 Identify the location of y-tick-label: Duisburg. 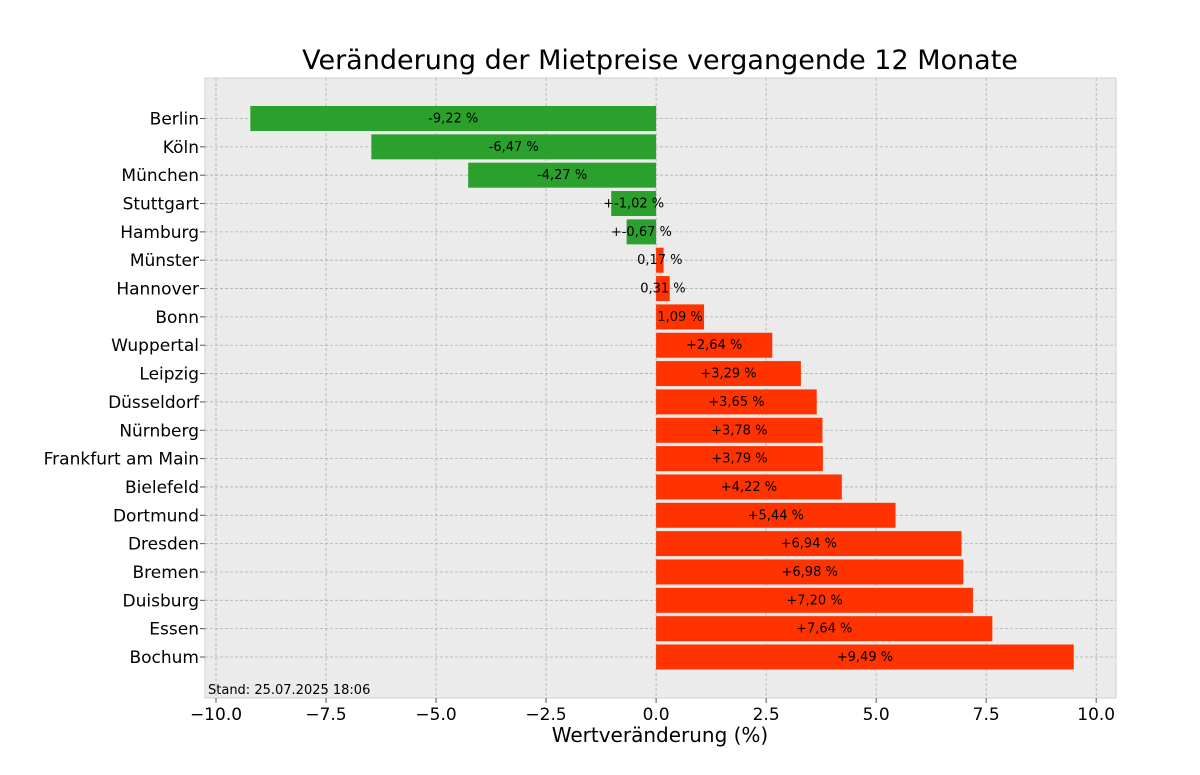
(161, 601).